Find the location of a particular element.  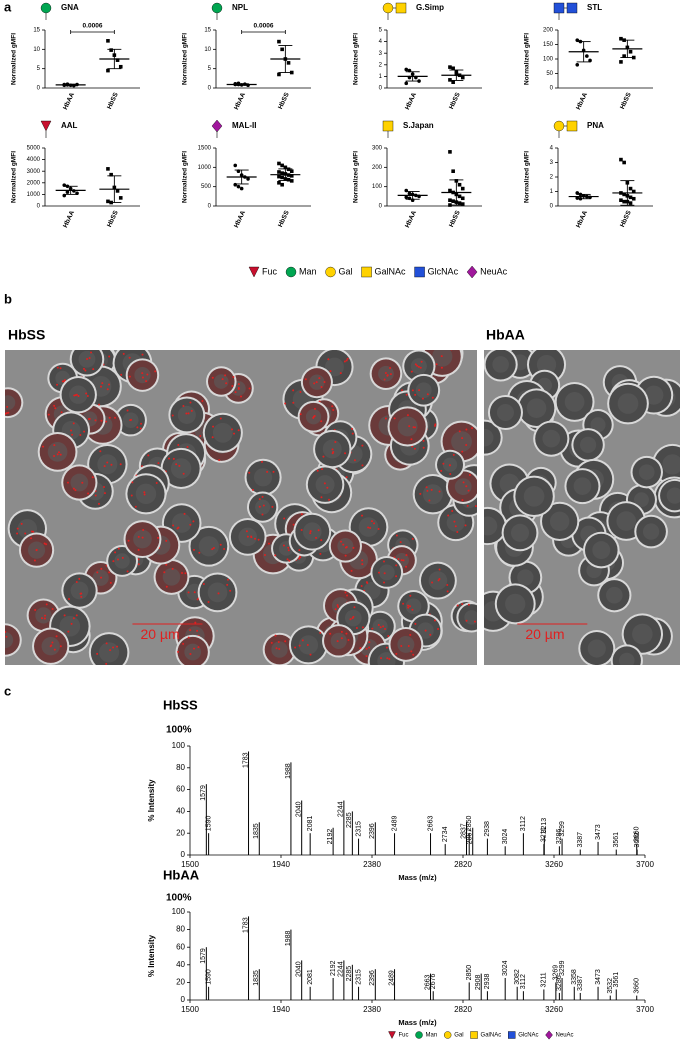

scale-bar-label: 20 µm is located at coordinates (544, 634).